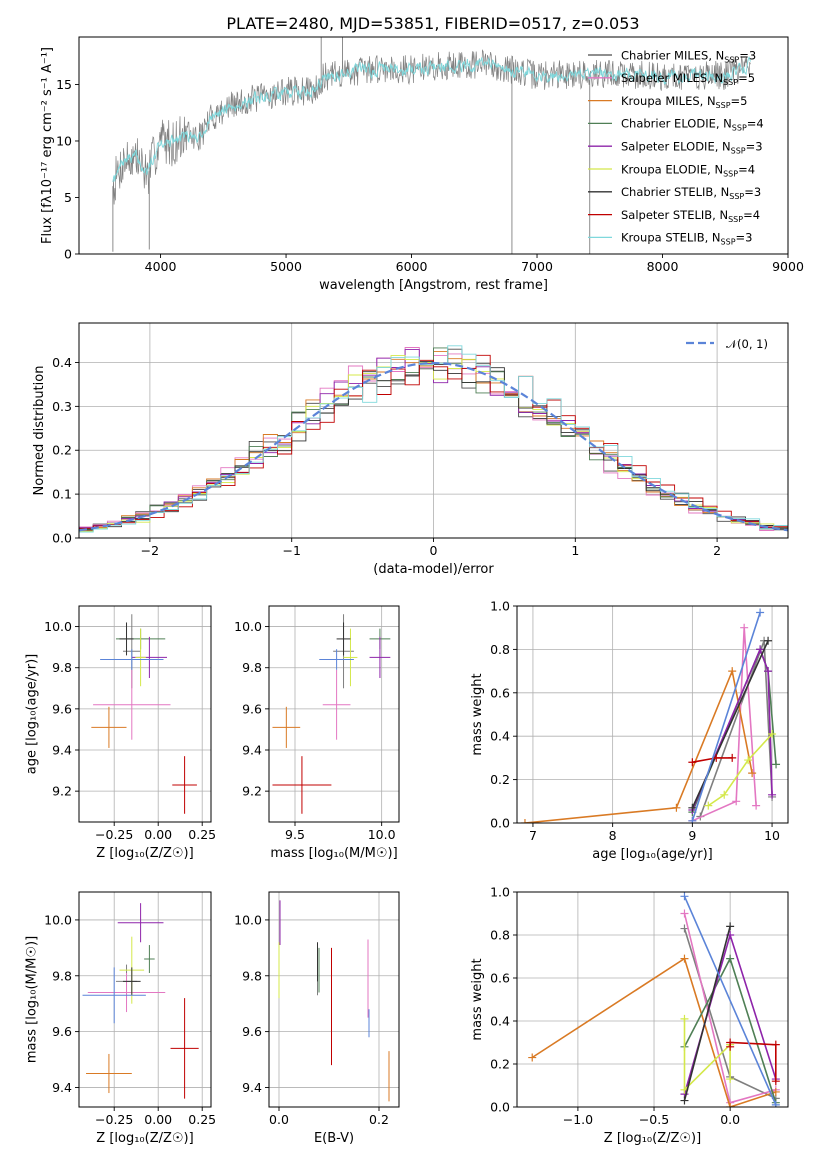 Image resolution: width=819 pixels, height=1170 pixels. I want to click on residual-legend: 𝒩(0, 1), so click(727, 344).